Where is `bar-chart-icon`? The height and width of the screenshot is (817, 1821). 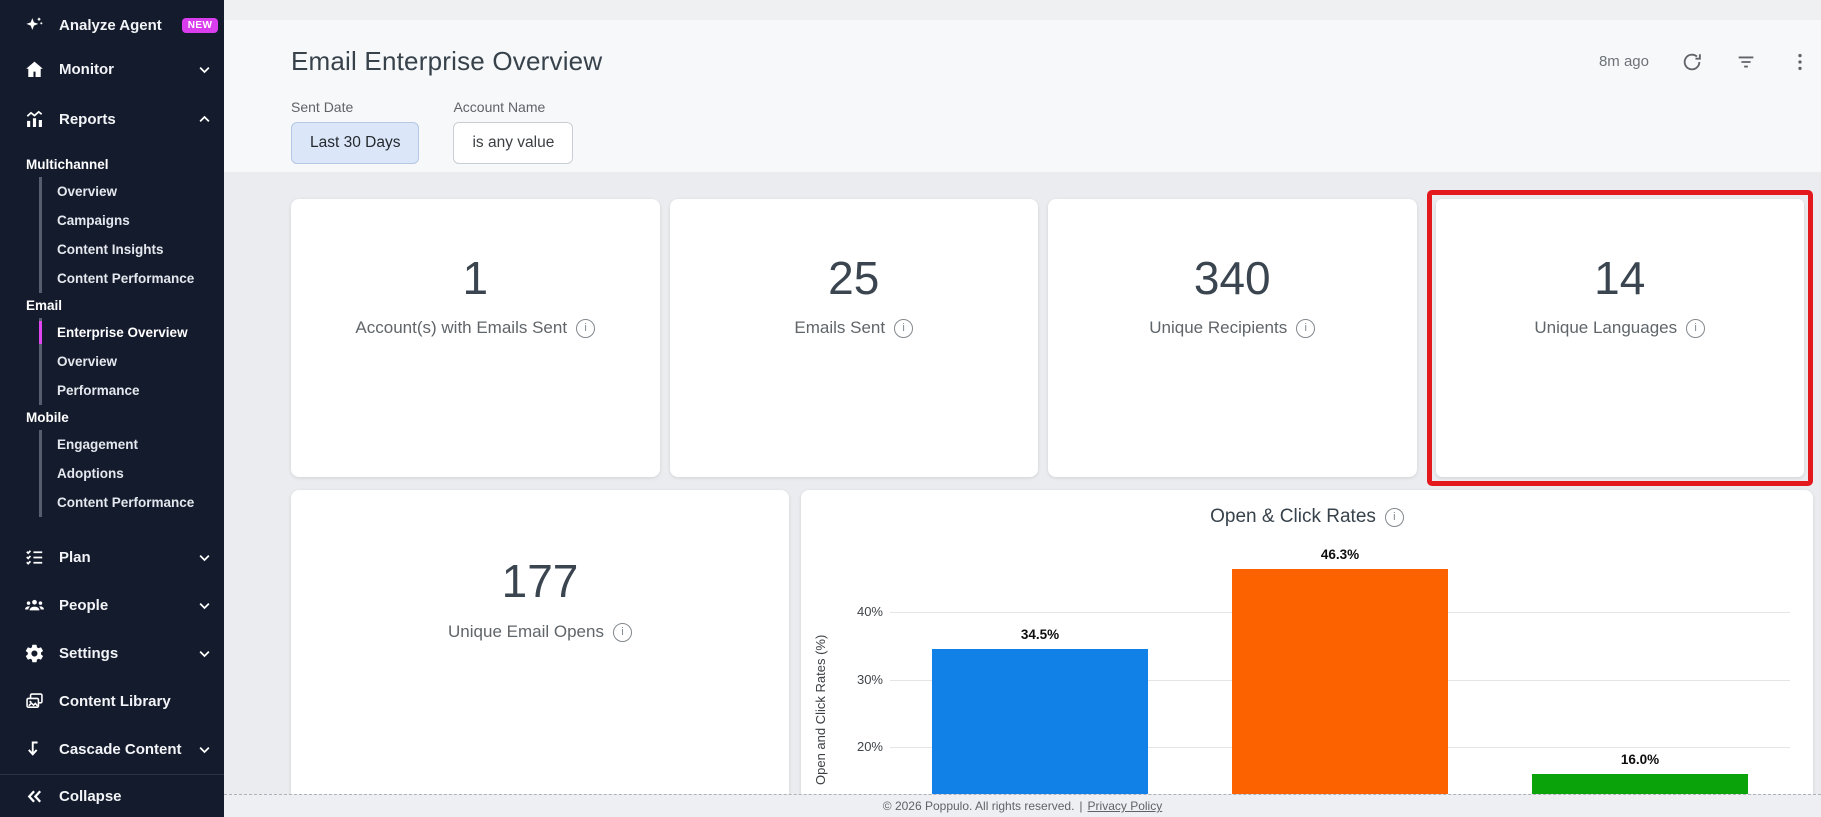
bar-chart-icon is located at coordinates (34, 119).